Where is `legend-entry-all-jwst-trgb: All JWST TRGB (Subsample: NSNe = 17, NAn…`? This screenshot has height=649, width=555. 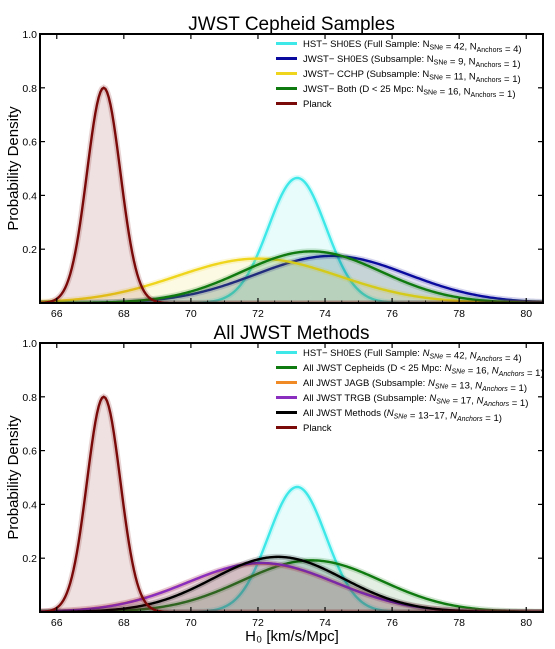 legend-entry-all-jwst-trgb: All JWST TRGB (Subsample: NSNe = 17, NAn… is located at coordinates (415, 401).